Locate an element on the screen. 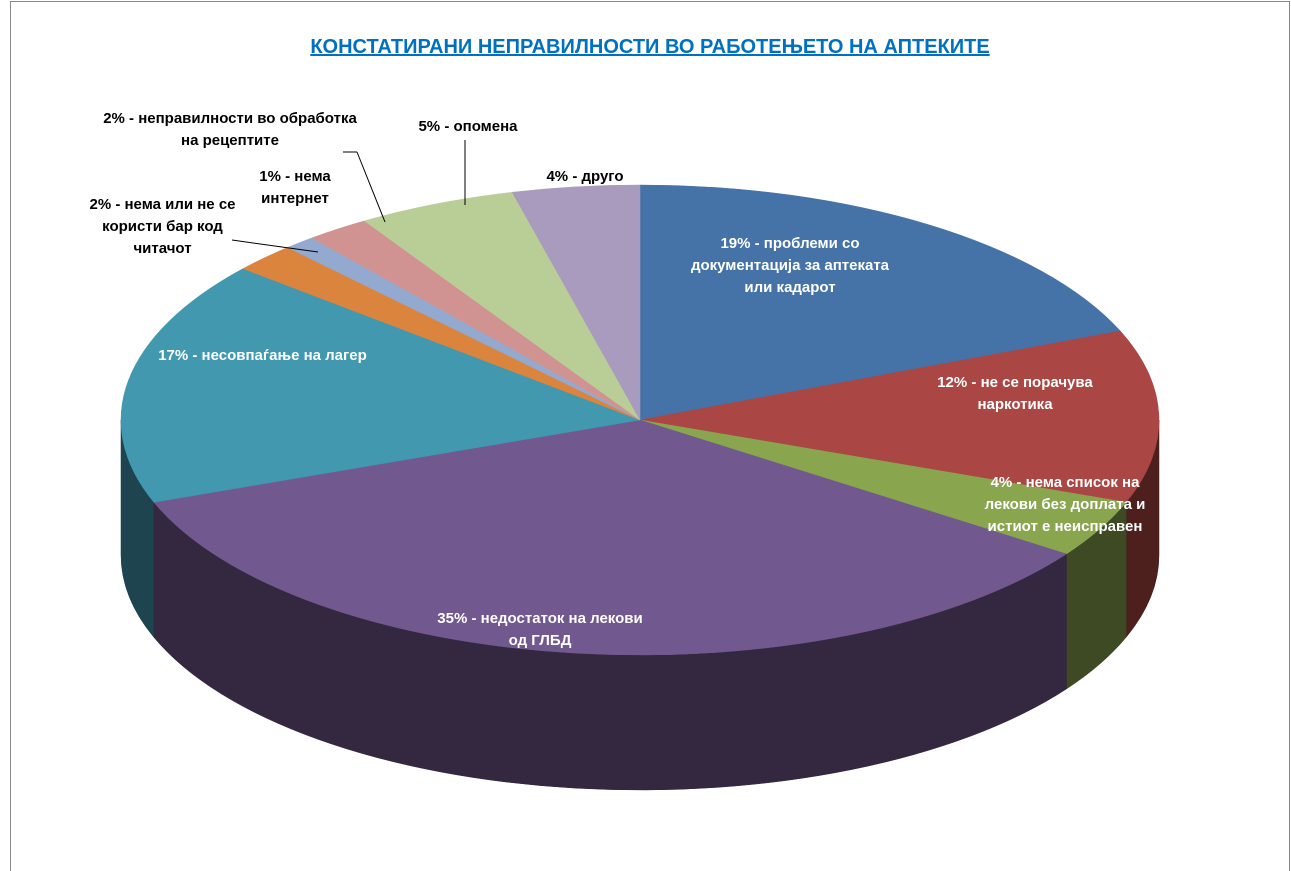  data-label: 35% - недостаток на лекови од ГЛБД is located at coordinates (540, 629).